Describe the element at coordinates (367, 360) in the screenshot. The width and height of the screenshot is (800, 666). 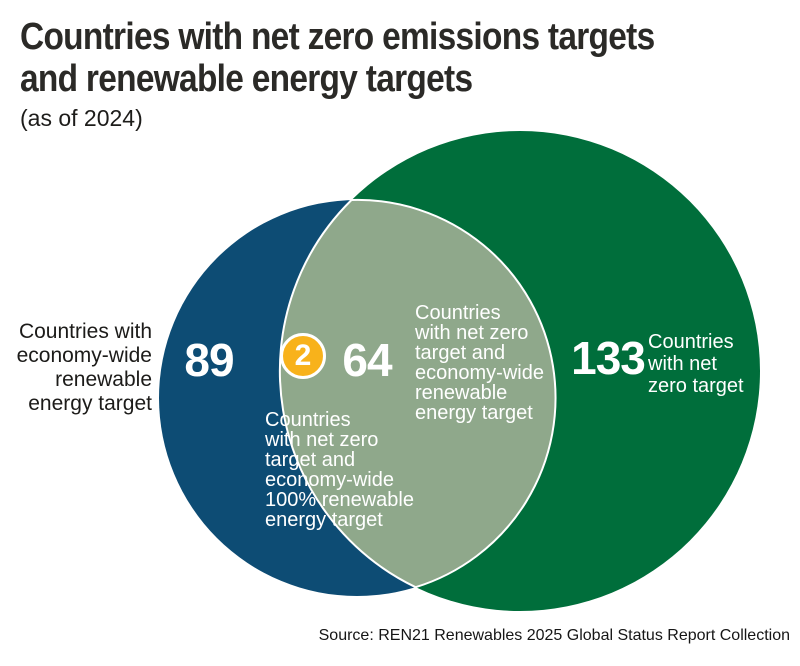
I see `value-intersection: 64` at that location.